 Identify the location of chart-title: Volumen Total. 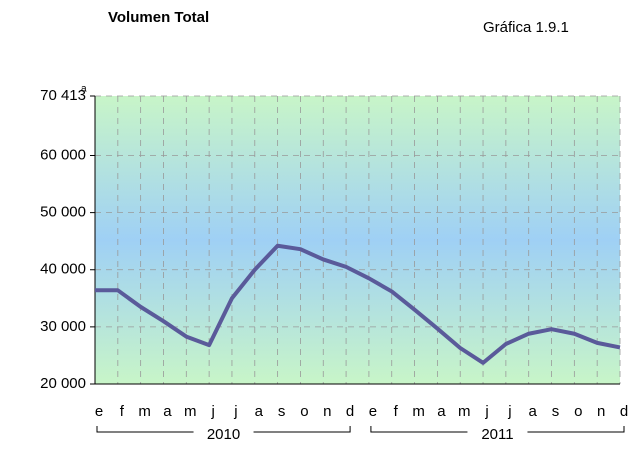
(158, 17).